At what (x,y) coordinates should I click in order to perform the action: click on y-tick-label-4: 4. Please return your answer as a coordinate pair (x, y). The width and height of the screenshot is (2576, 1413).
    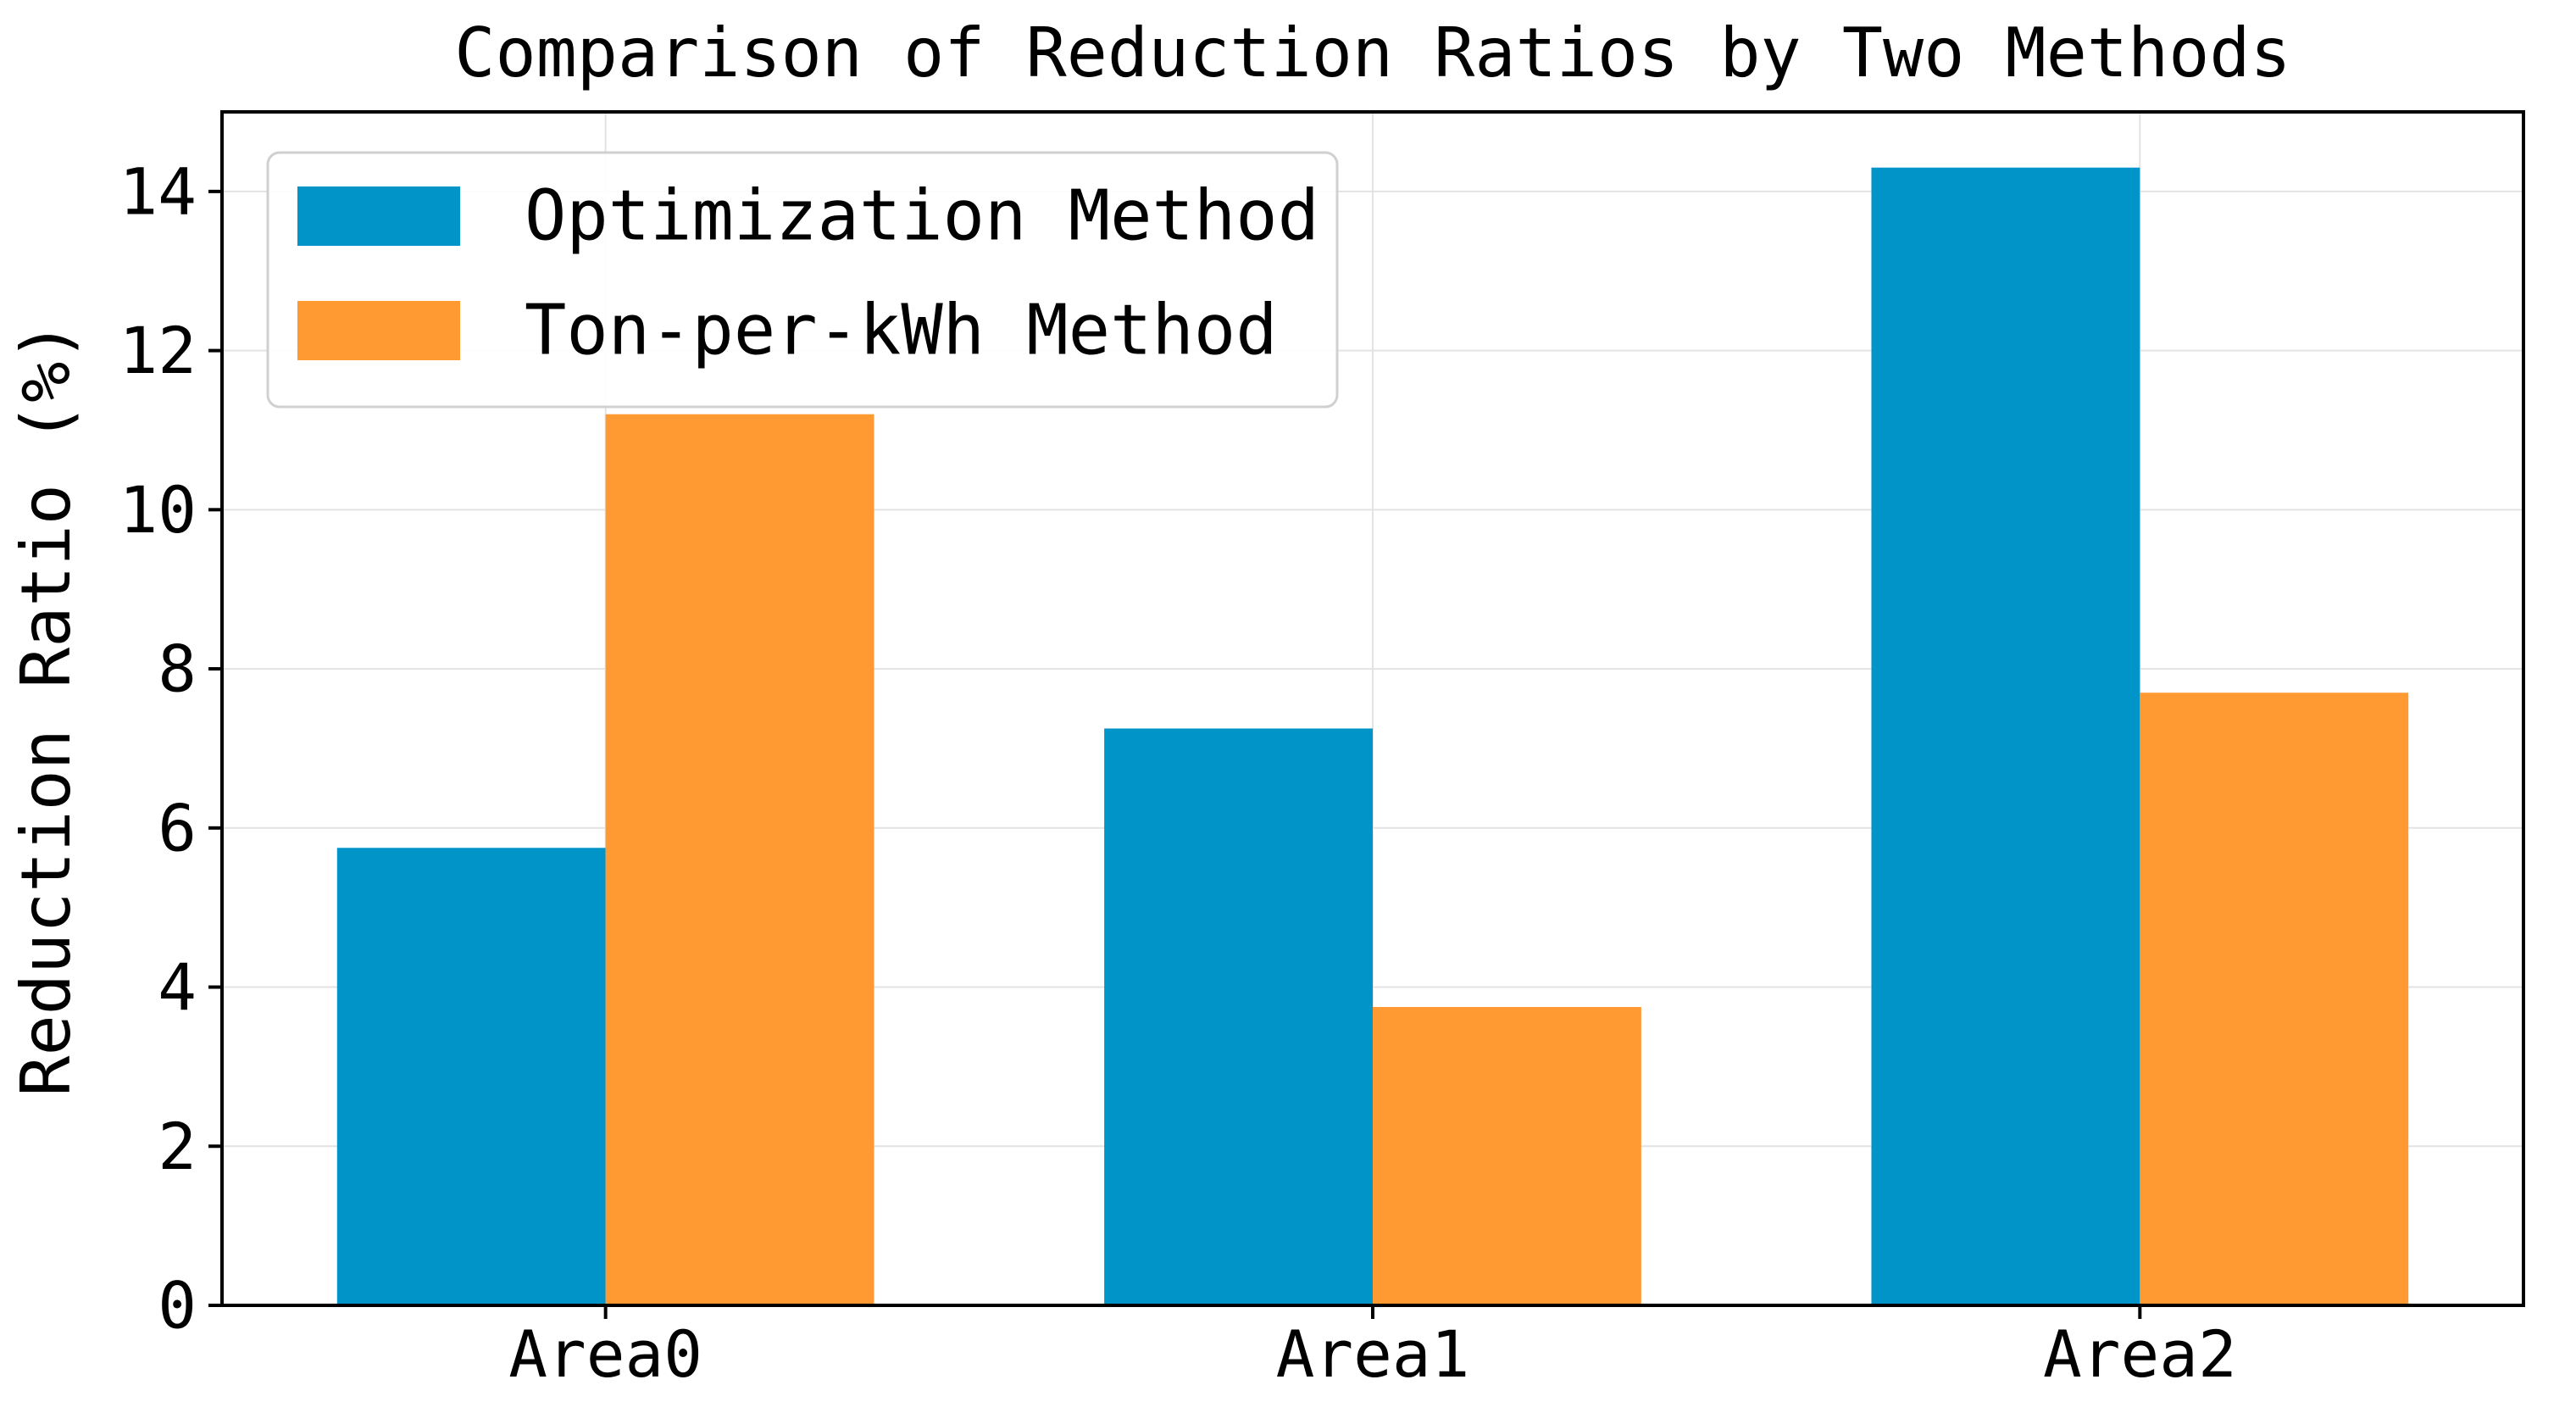
    Looking at the image, I should click on (177, 987).